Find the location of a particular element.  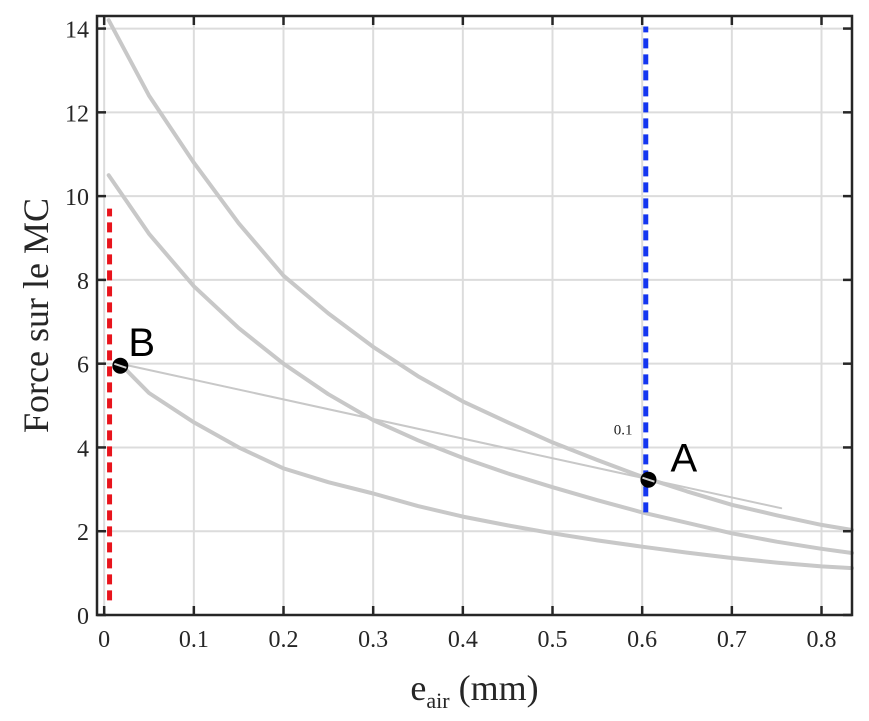

x-tick-label: 0.5 is located at coordinates (553, 640).